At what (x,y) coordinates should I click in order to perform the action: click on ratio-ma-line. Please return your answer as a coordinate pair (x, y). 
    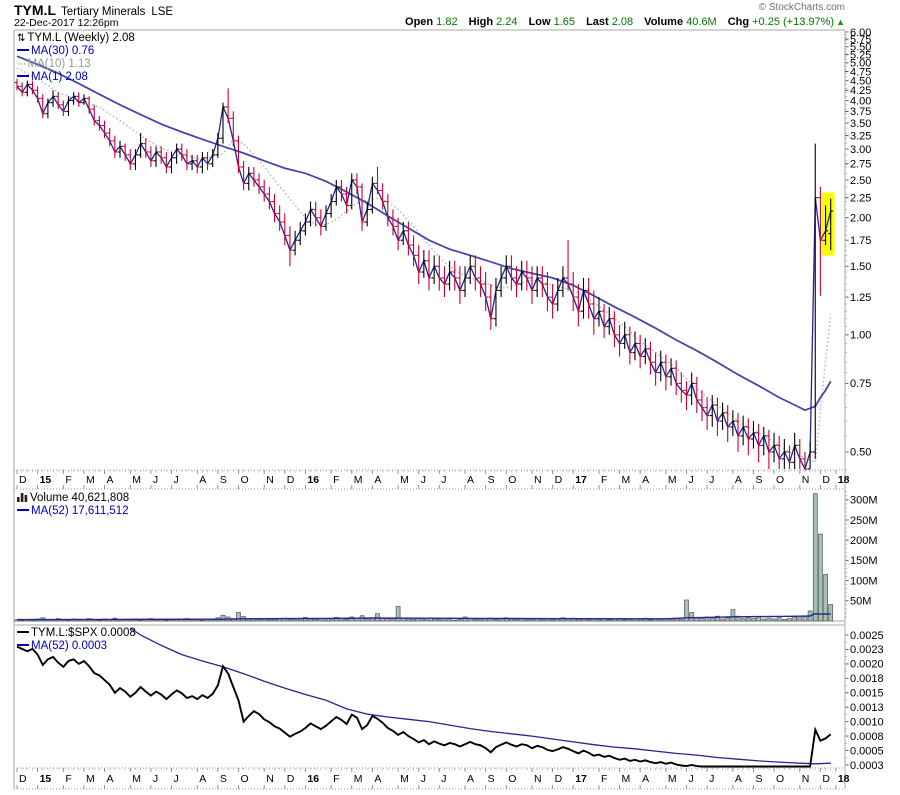
    Looking at the image, I should click on (480, 696).